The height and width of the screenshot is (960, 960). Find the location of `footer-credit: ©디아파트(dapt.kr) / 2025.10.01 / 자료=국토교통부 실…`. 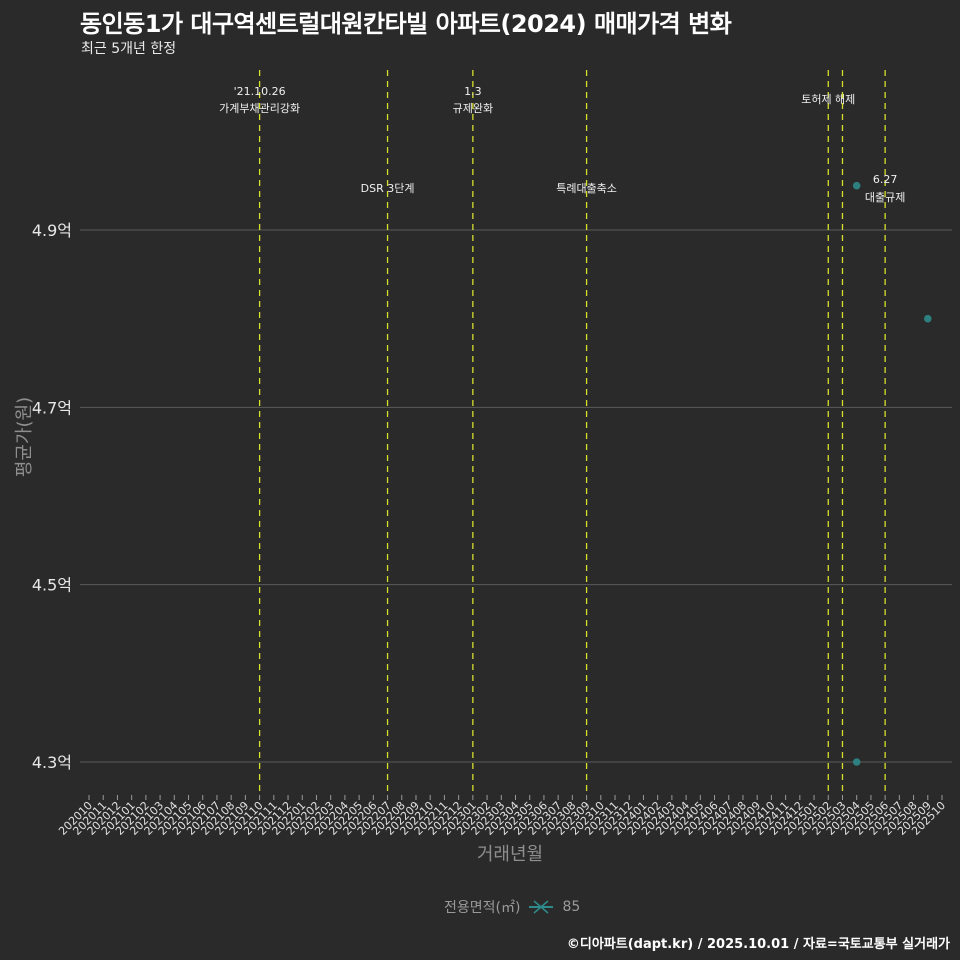

footer-credit: ©디아파트(dapt.kr) / 2025.10.01 / 자료=국토교통부 실… is located at coordinates (758, 944).